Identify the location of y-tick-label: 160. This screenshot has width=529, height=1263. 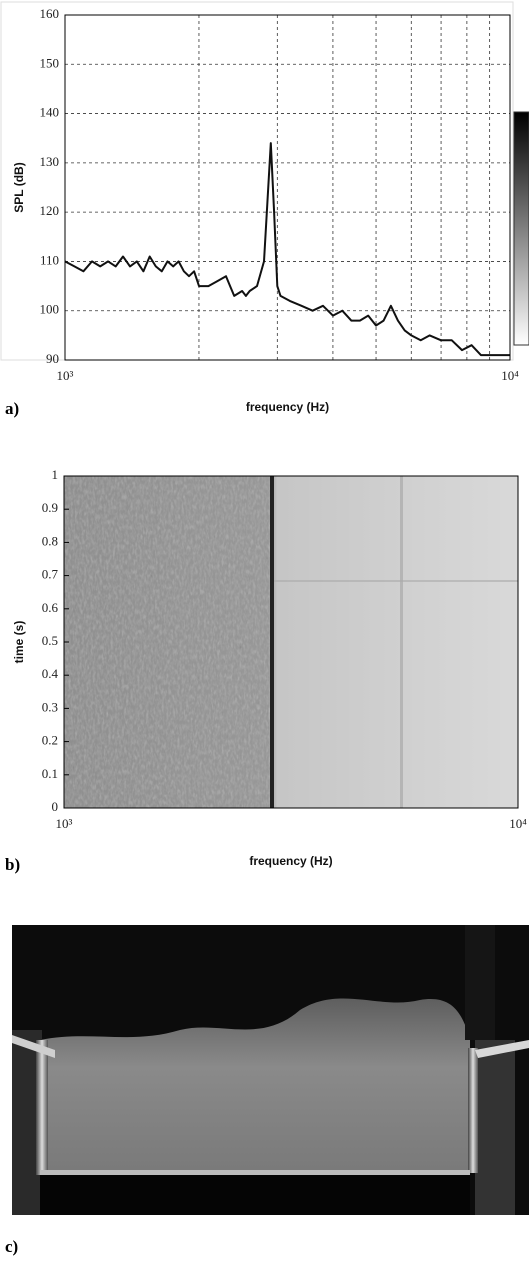
(50, 13).